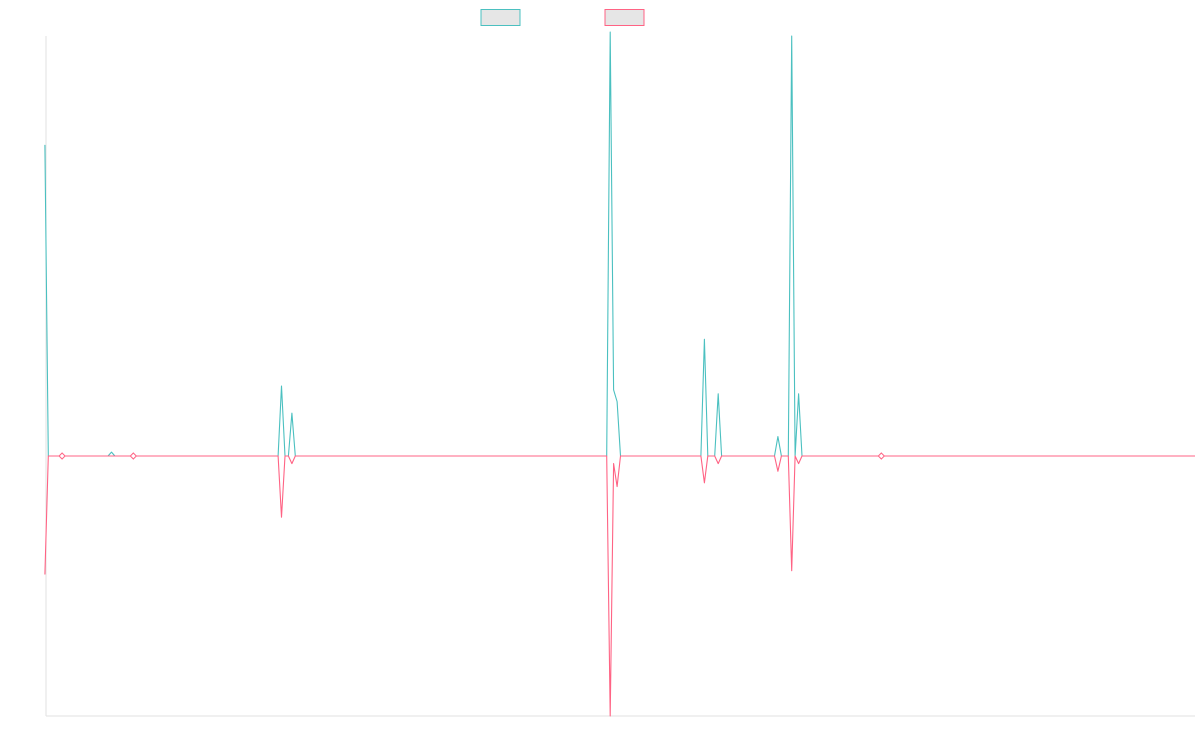  Describe the element at coordinates (500, 17) in the screenshot. I see `legend-swatch-series-a` at that location.